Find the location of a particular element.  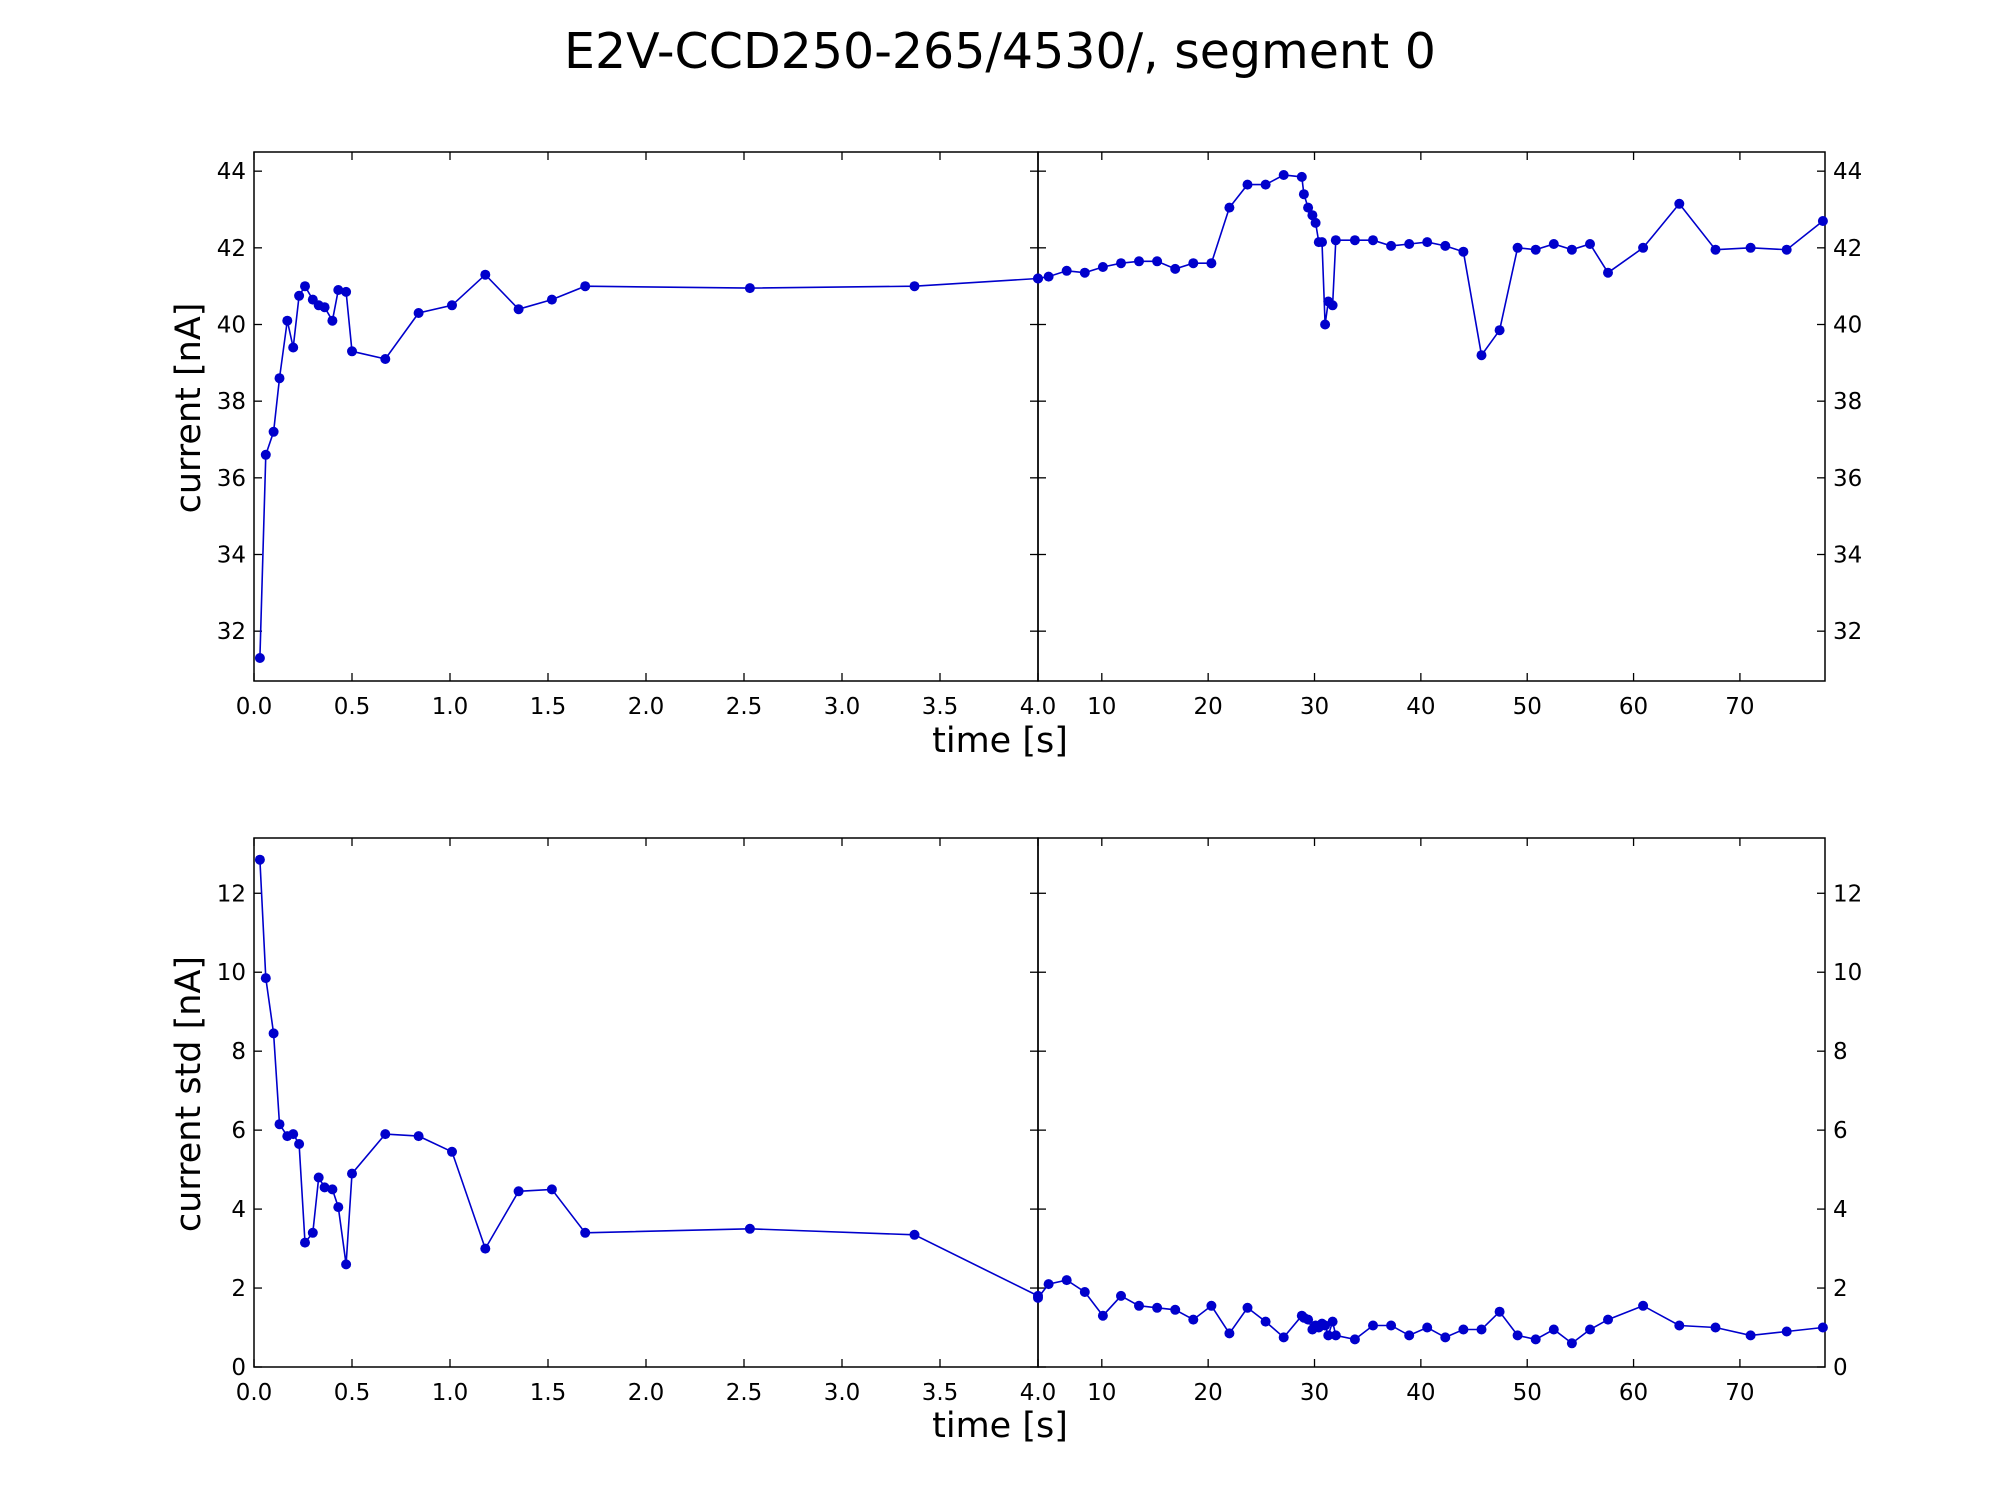

top-xlabel: time [s] is located at coordinates (1000, 741).